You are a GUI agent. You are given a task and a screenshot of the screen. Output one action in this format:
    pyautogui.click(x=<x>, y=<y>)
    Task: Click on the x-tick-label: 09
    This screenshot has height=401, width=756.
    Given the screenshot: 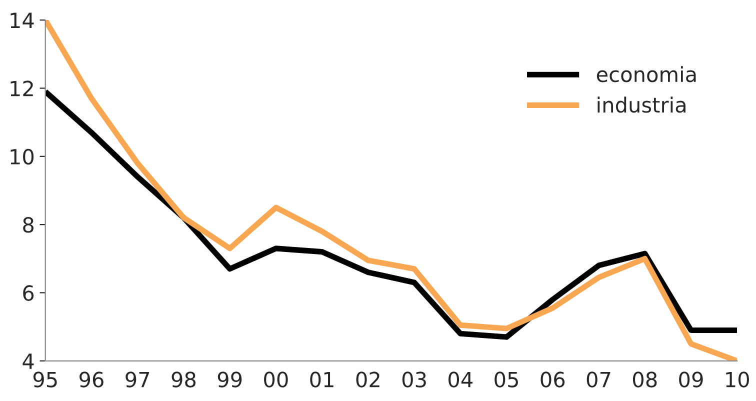 What is the action you would take?
    pyautogui.click(x=691, y=380)
    